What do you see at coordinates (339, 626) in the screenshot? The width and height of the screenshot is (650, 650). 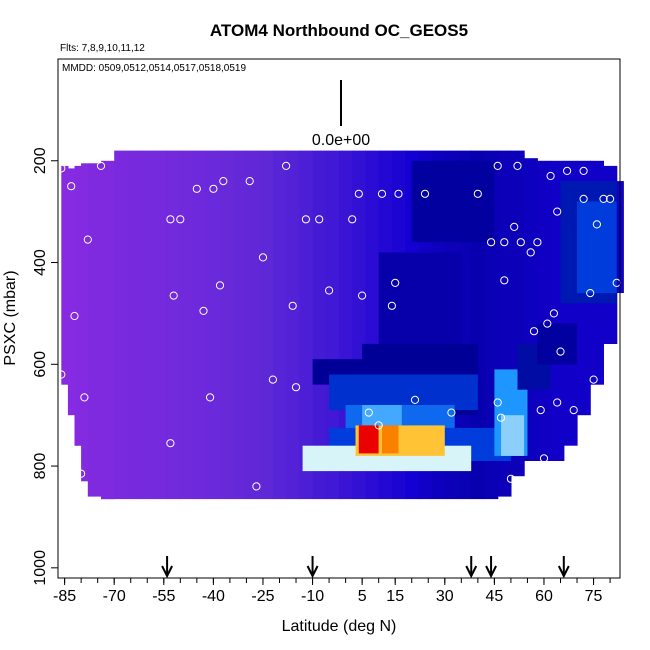 I see `x-axis-label: Latitude (deg N)` at bounding box center [339, 626].